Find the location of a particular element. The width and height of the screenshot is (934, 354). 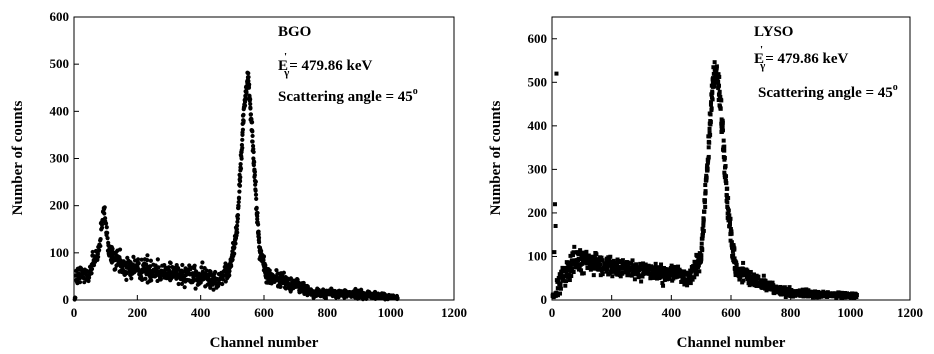

bgo-y-tick-label: 200 is located at coordinates (60, 205).